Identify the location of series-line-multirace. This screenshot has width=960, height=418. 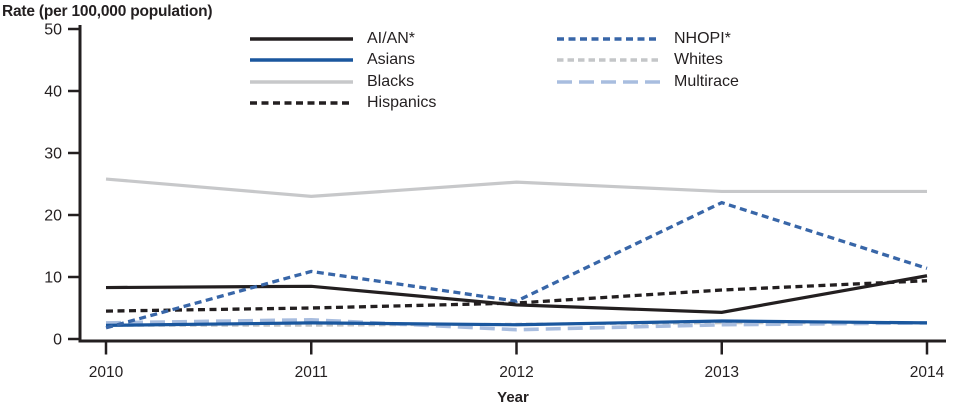
(516, 324).